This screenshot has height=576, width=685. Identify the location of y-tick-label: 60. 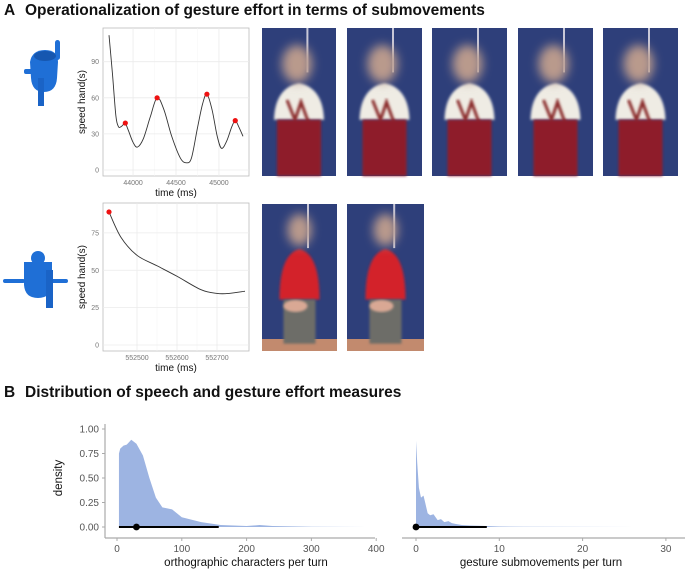
(95, 98).